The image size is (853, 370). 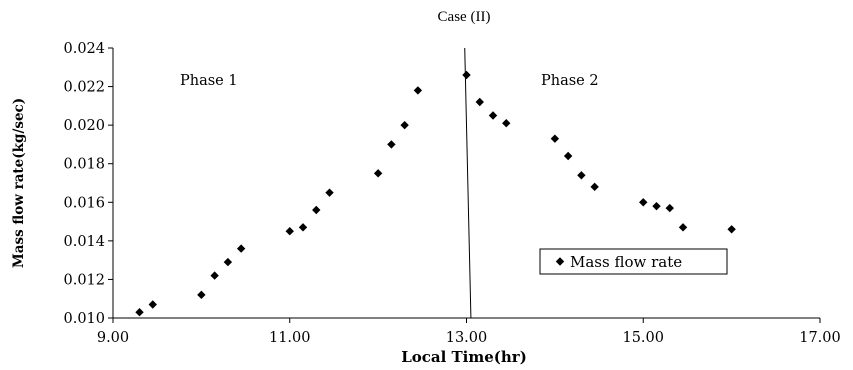 I want to click on x-tick-label: 9.00, so click(x=113, y=338).